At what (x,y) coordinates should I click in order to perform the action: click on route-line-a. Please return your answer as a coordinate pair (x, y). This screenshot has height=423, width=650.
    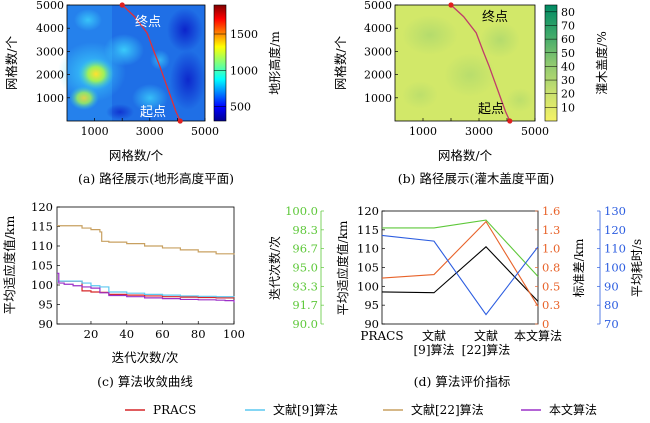
    Looking at the image, I should click on (151, 63).